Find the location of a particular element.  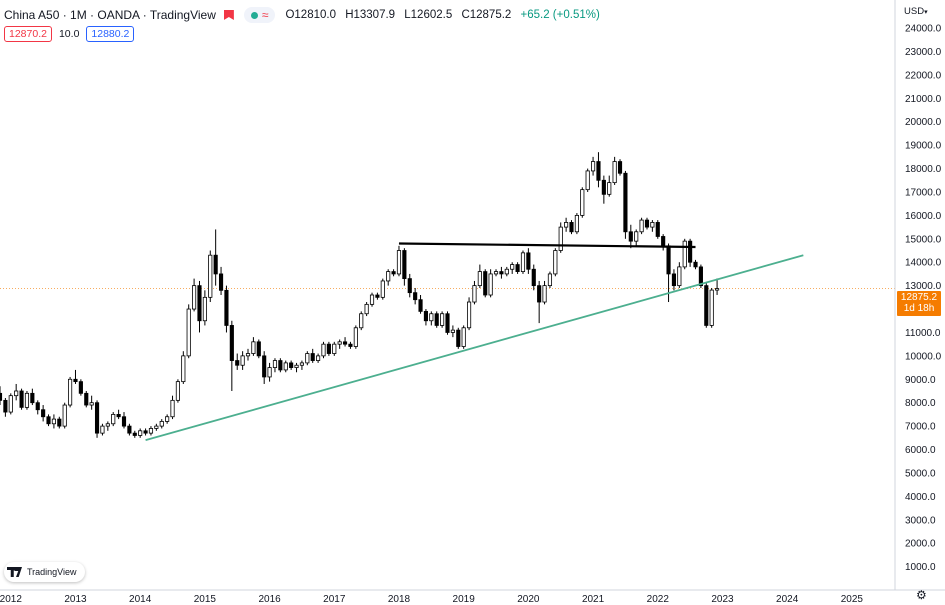

flag-icon is located at coordinates (228, 15).